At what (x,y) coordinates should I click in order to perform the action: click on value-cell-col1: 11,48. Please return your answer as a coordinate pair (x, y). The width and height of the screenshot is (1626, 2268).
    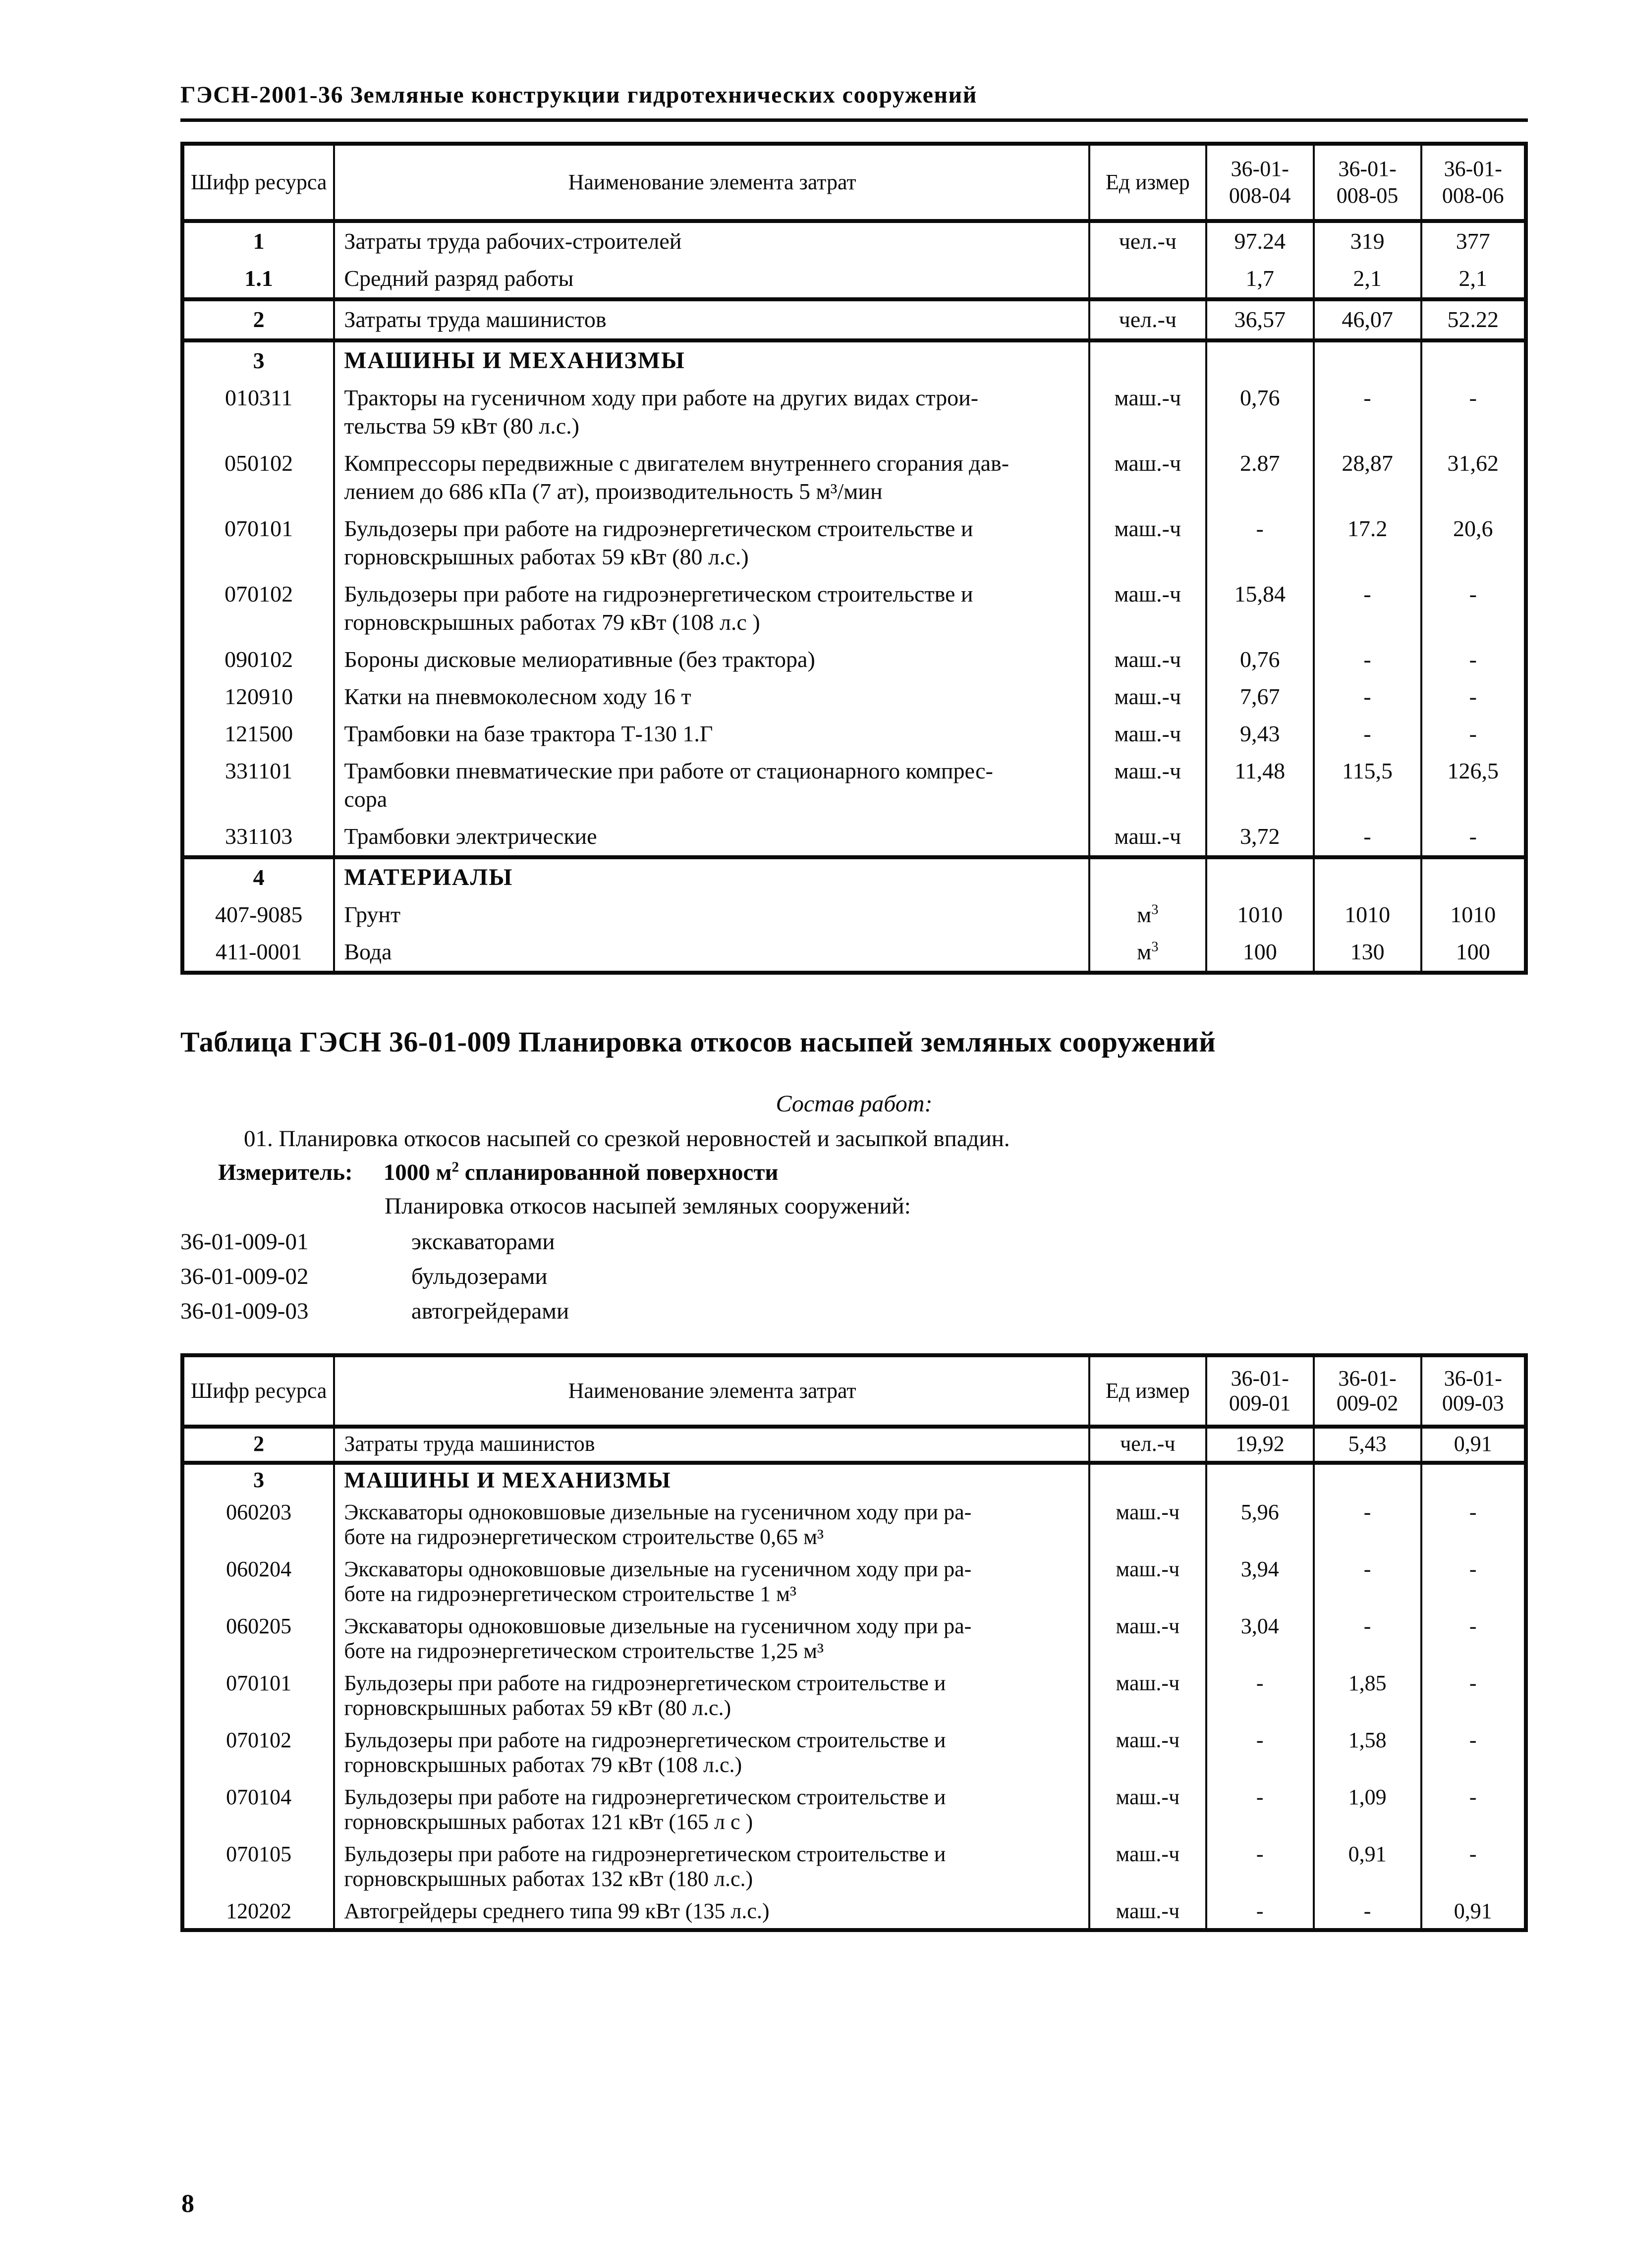
    Looking at the image, I should click on (1260, 785).